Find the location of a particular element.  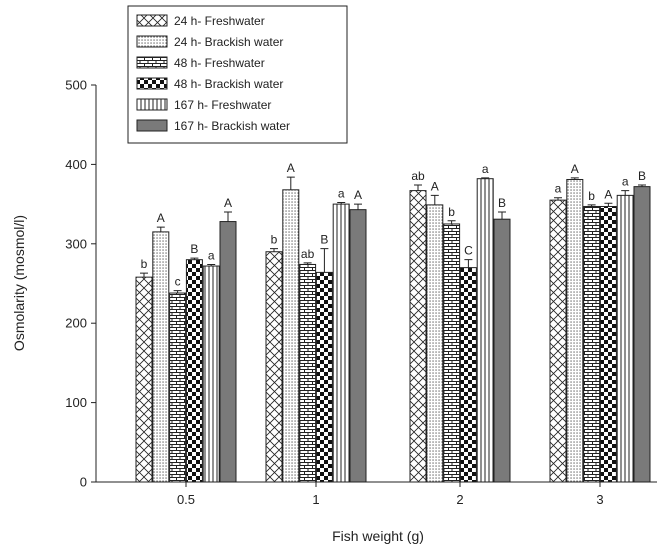

x-tick-label: 1 is located at coordinates (315, 499).